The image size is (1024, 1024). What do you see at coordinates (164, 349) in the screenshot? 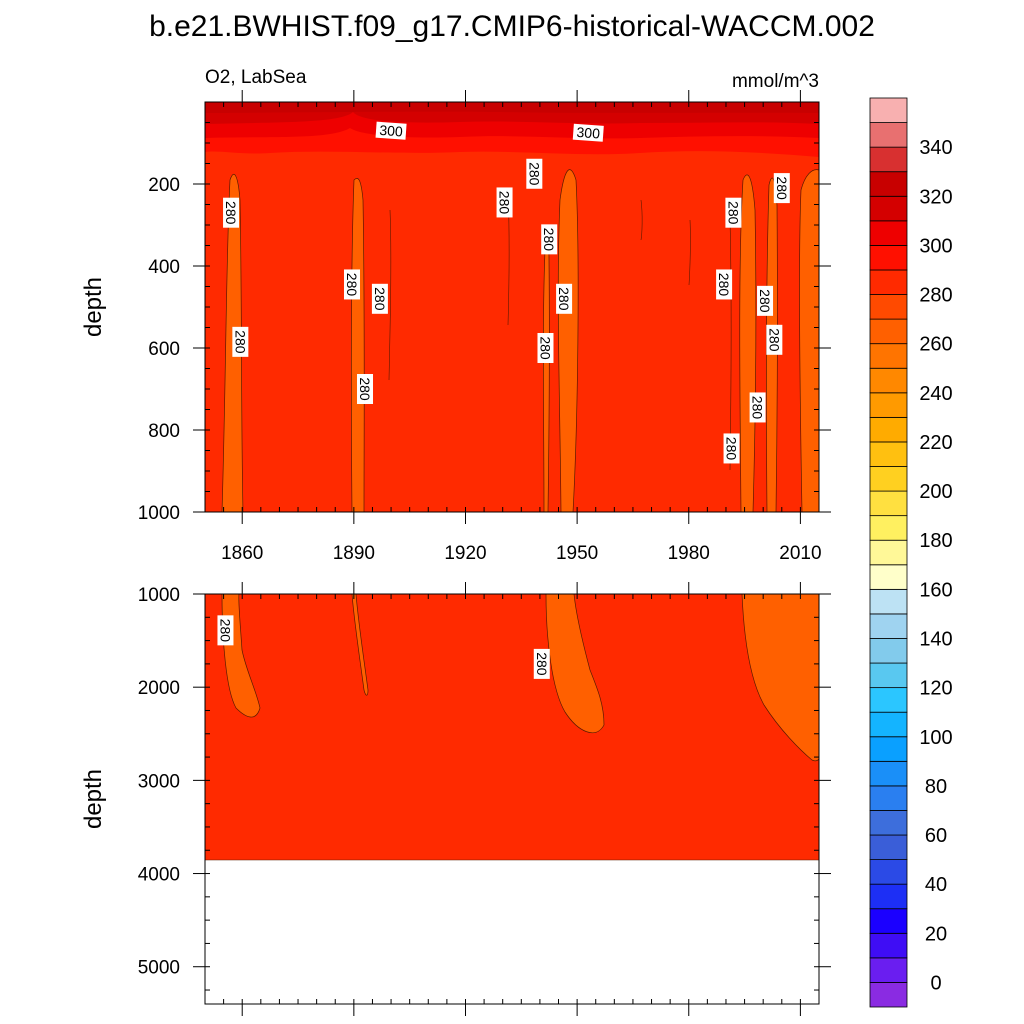
I see `y-tick-label: 600` at bounding box center [164, 349].